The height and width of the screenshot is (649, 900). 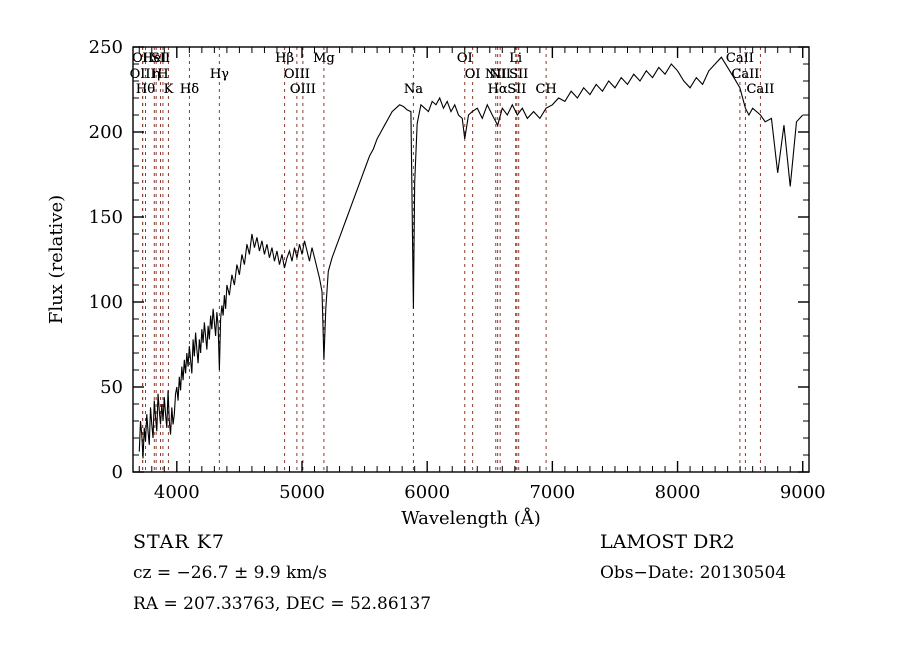 What do you see at coordinates (413, 89) in the screenshot?
I see `spectral-line-label: Na` at bounding box center [413, 89].